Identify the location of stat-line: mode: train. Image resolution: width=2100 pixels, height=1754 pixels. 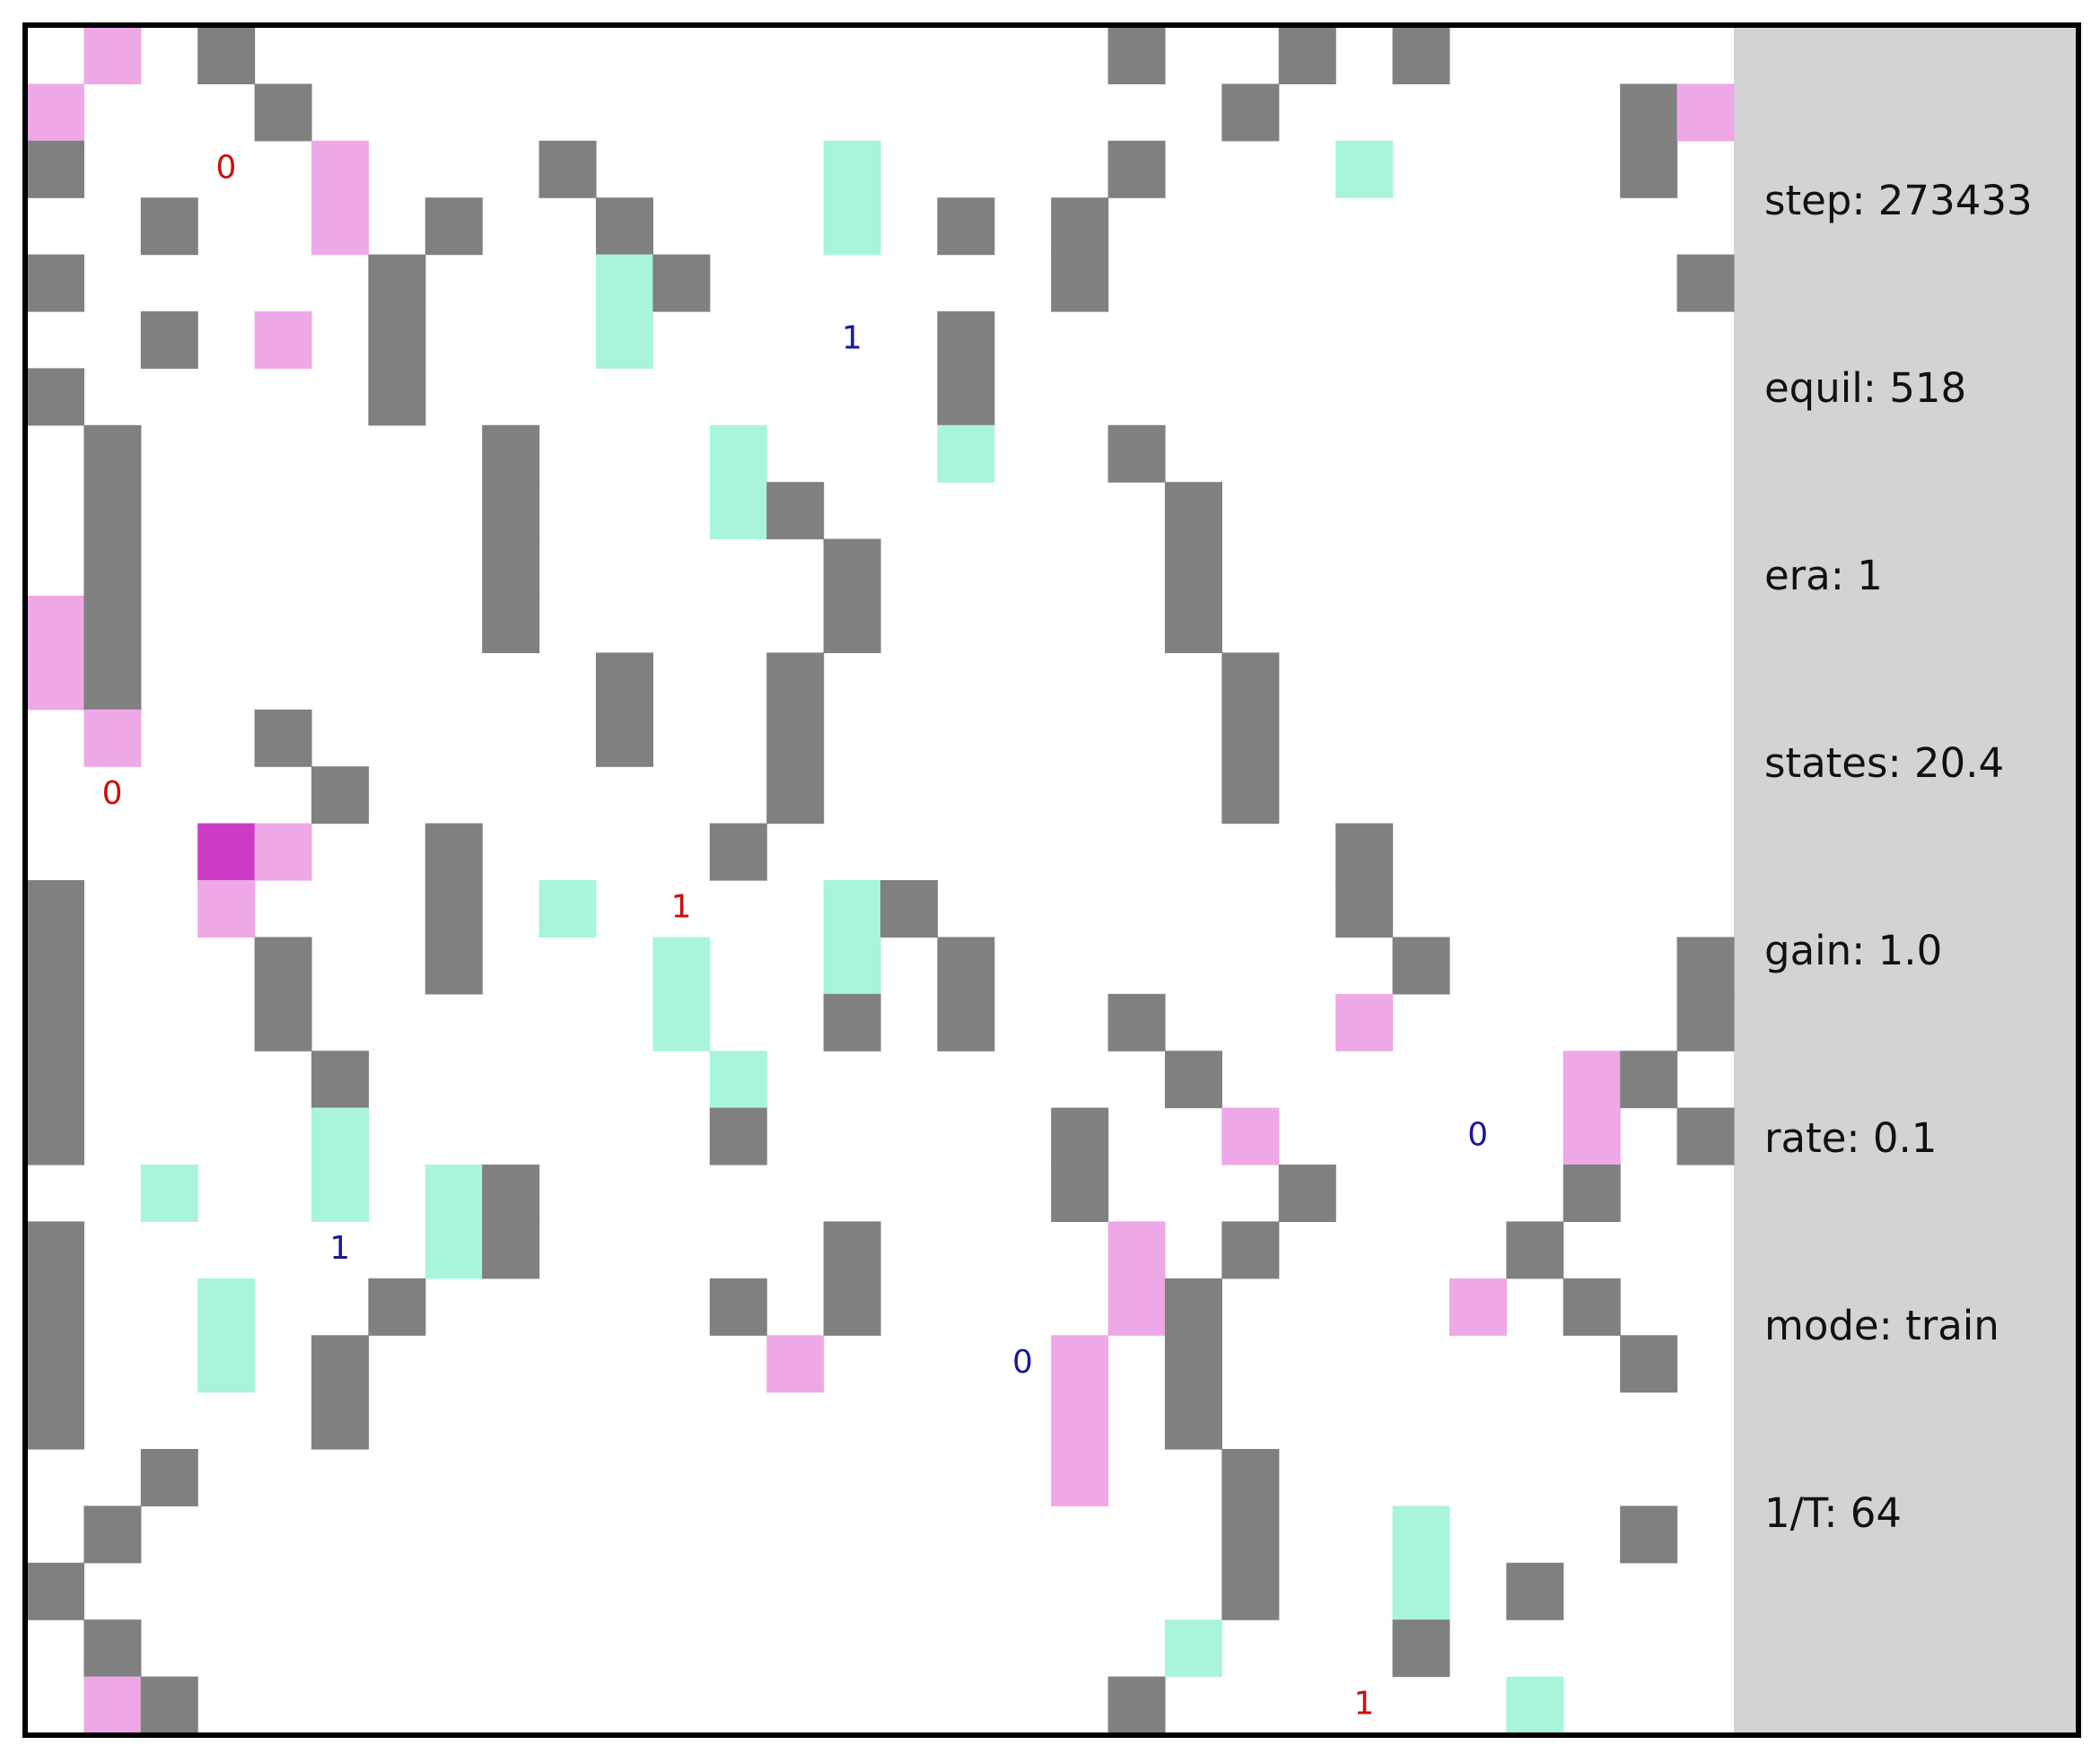
(1881, 1325).